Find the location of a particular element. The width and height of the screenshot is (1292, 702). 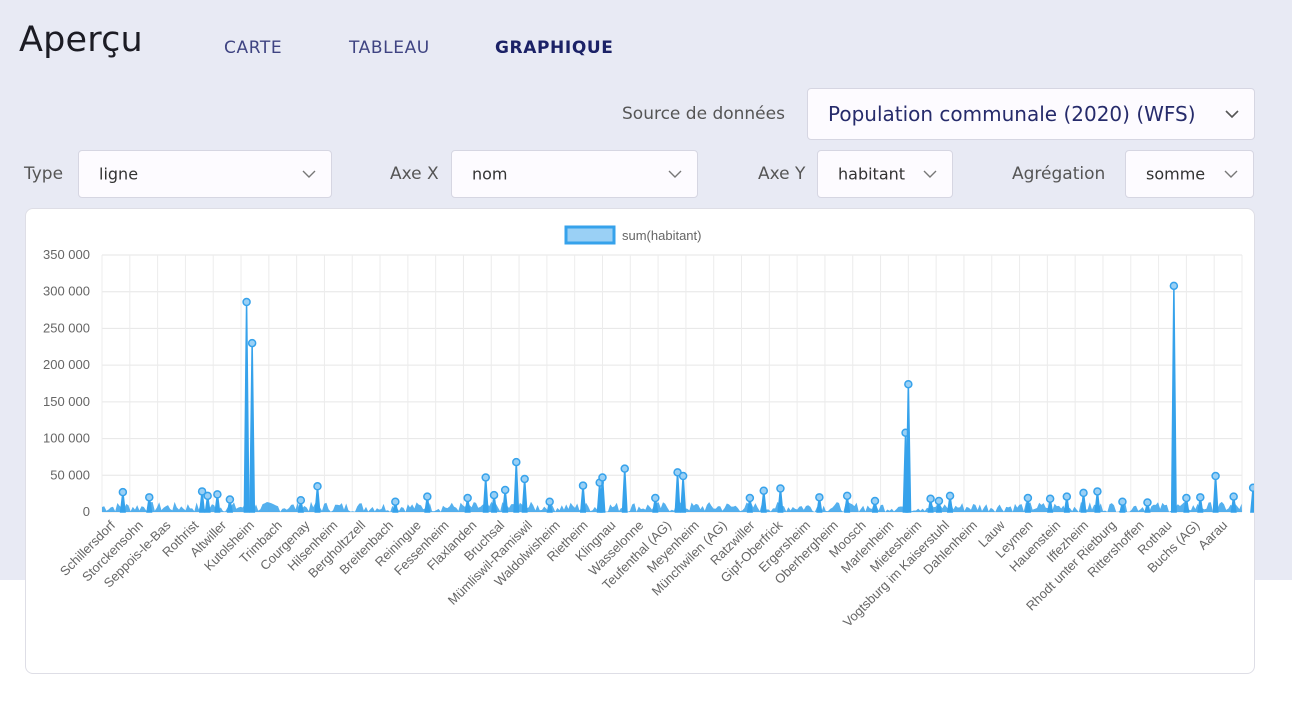

y-axis-label: Axe Y is located at coordinates (782, 174).